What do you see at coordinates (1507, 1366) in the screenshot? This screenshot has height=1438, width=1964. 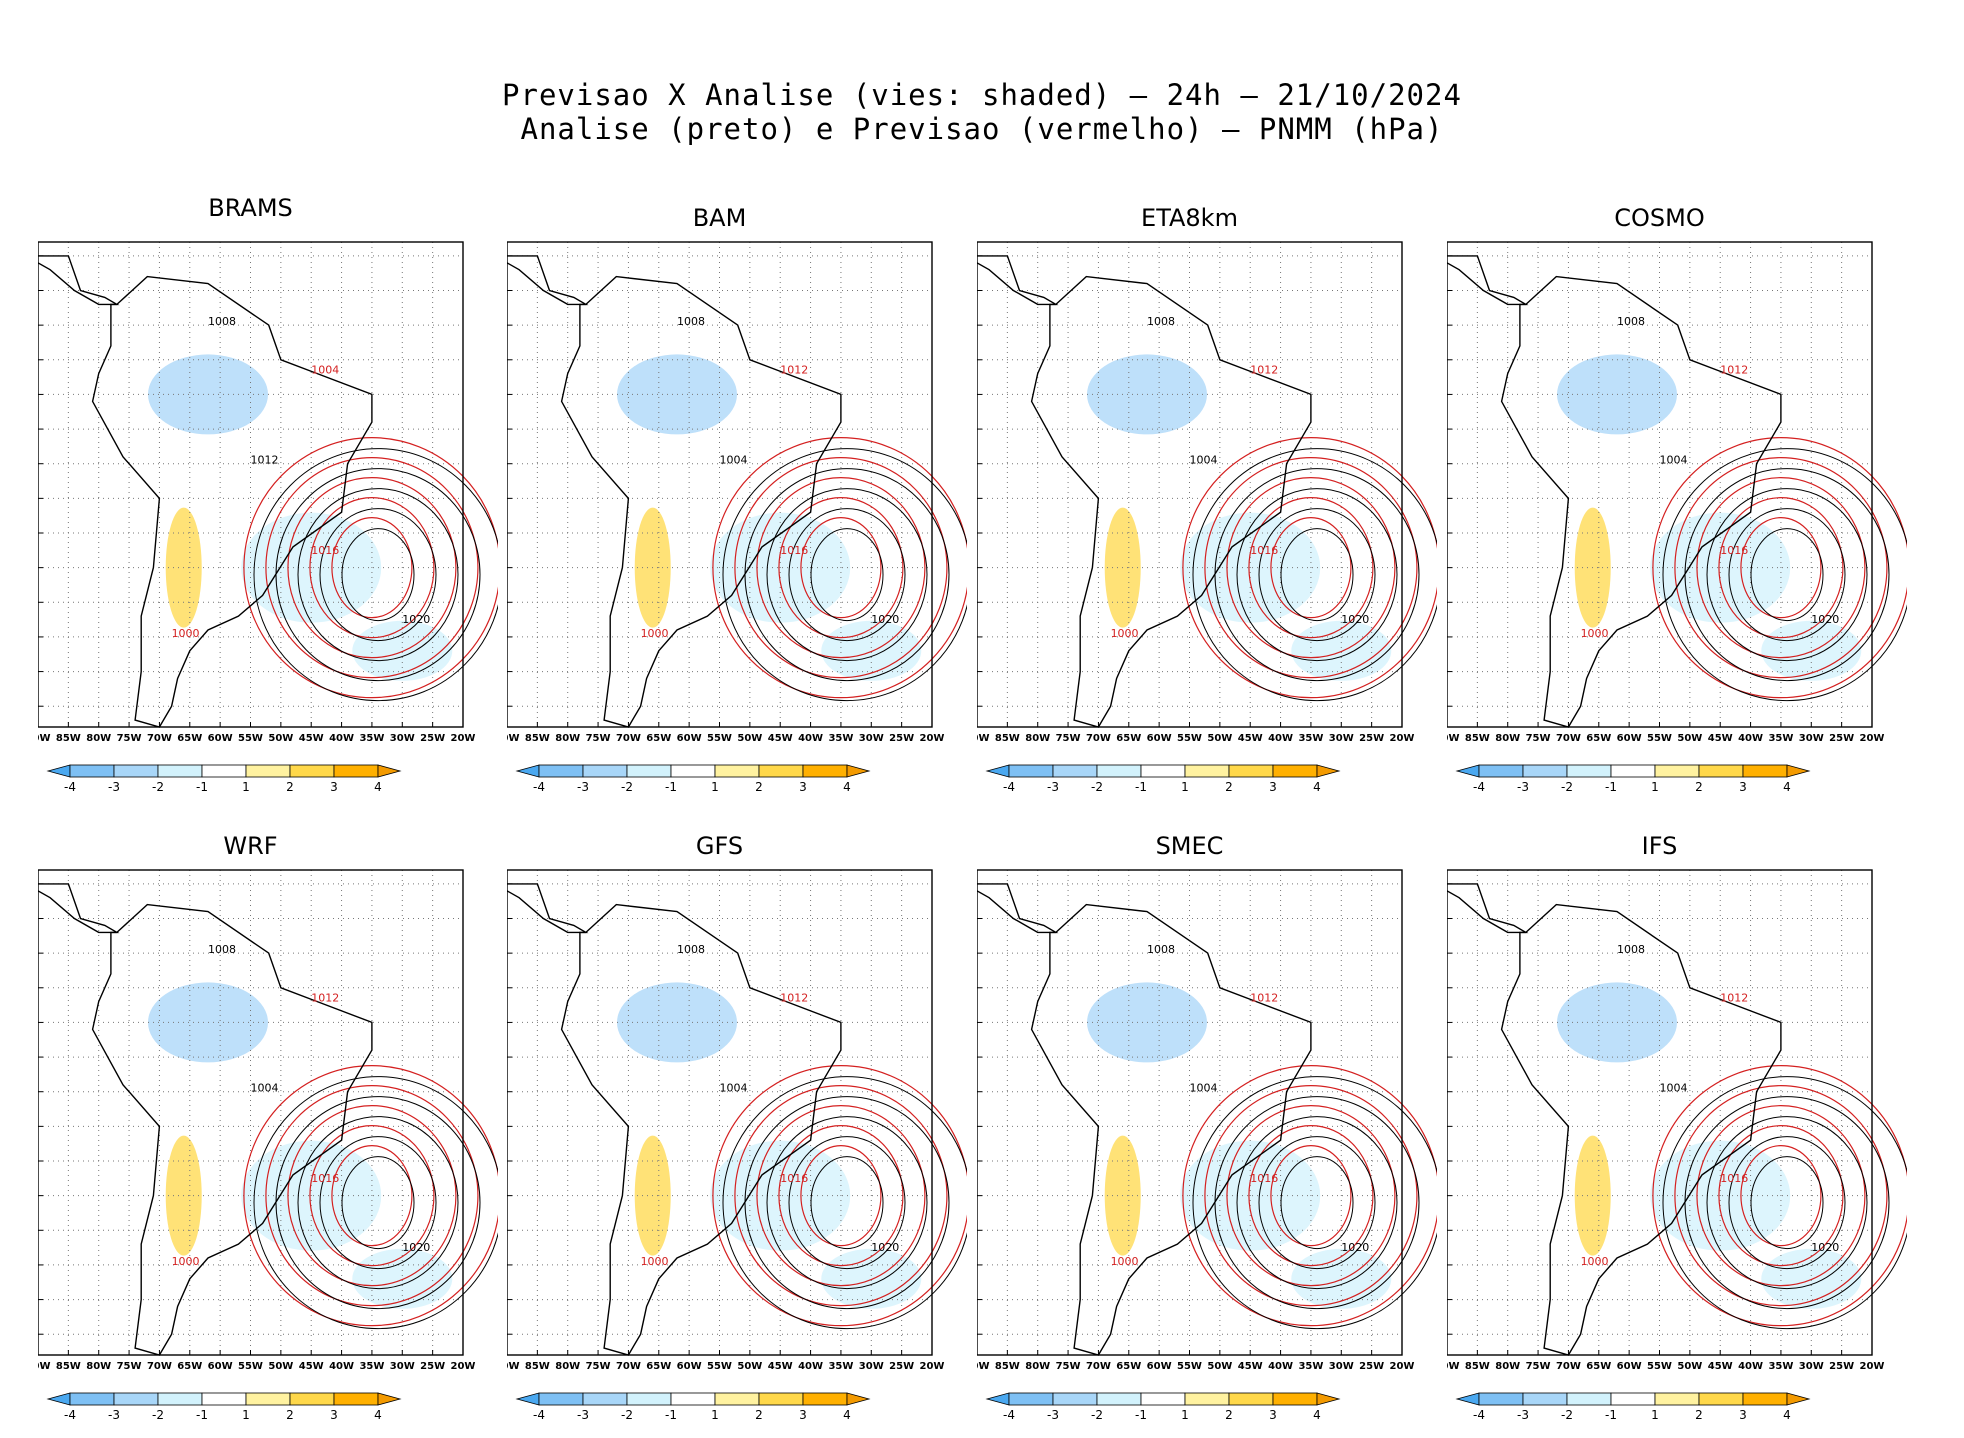 I see `x-tick-label: 80W` at bounding box center [1507, 1366].